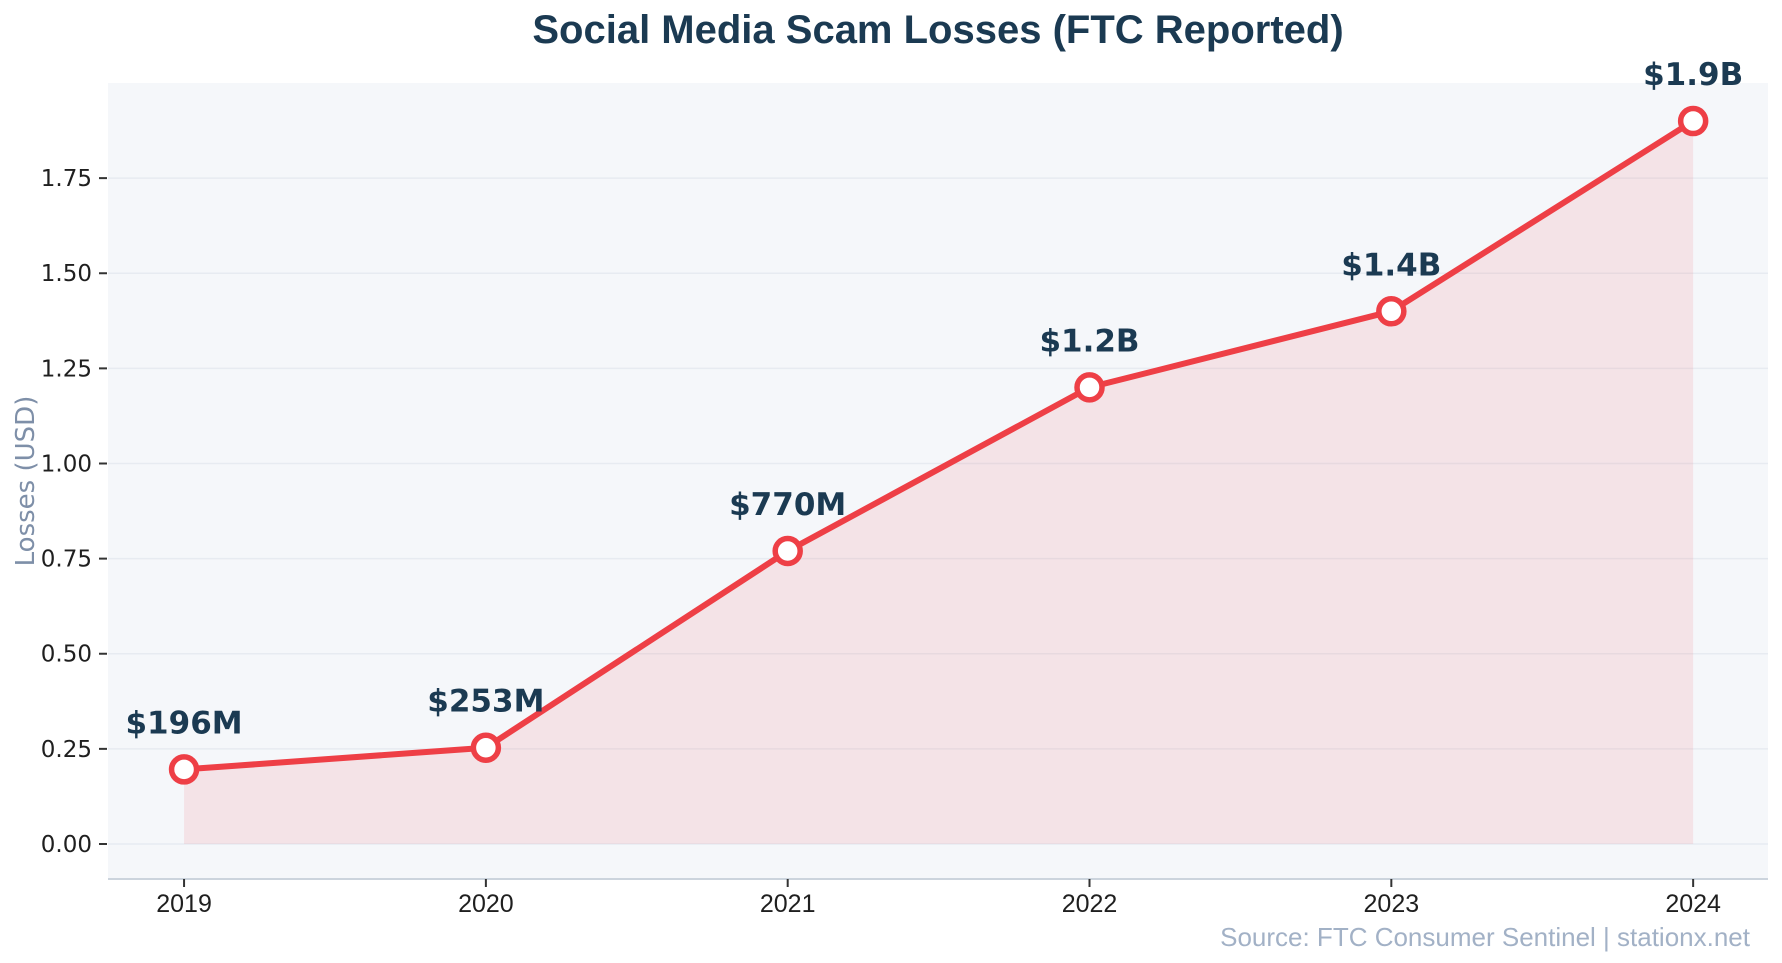  Describe the element at coordinates (66, 464) in the screenshot. I see `y-tick-label: 1.00` at that location.